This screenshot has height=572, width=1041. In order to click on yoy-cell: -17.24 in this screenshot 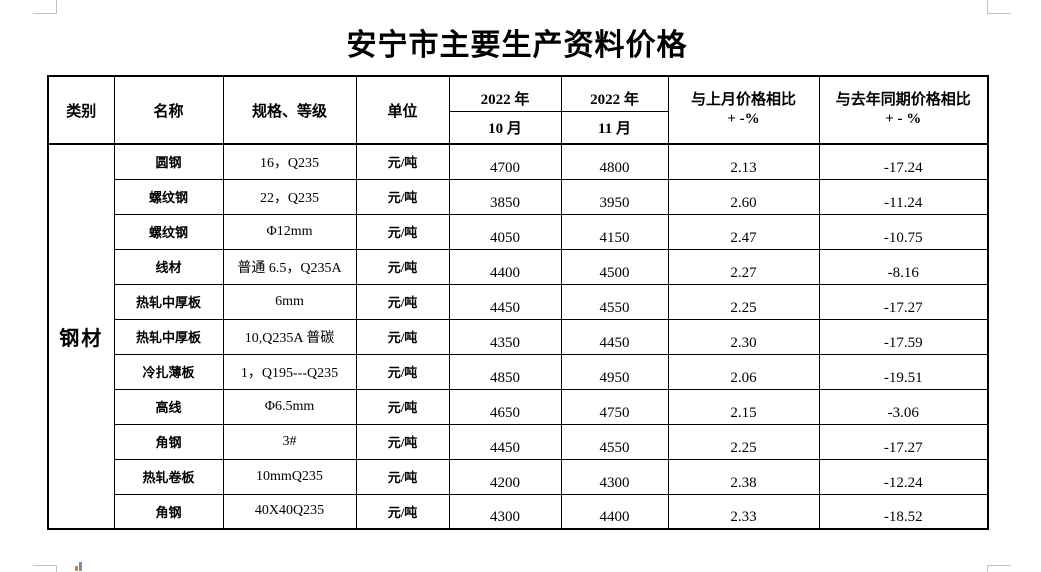, I will do `click(903, 161)`.